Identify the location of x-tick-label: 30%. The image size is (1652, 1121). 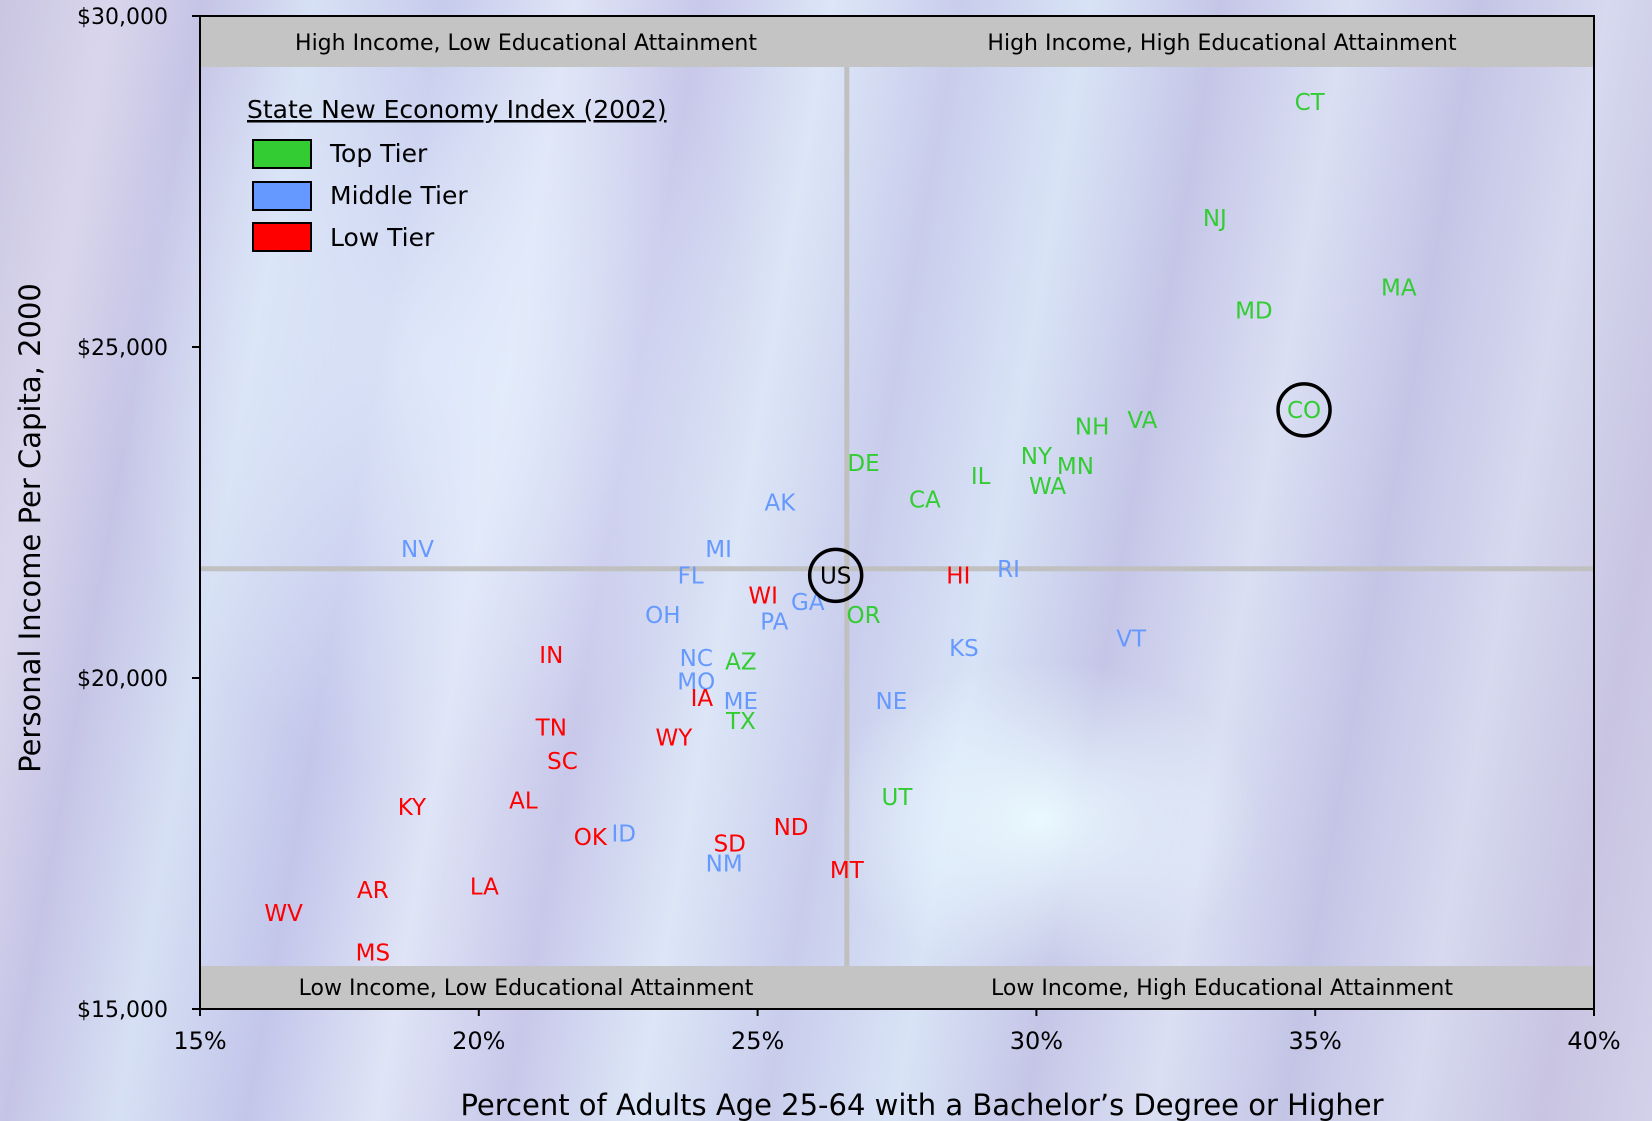
(1036, 1041).